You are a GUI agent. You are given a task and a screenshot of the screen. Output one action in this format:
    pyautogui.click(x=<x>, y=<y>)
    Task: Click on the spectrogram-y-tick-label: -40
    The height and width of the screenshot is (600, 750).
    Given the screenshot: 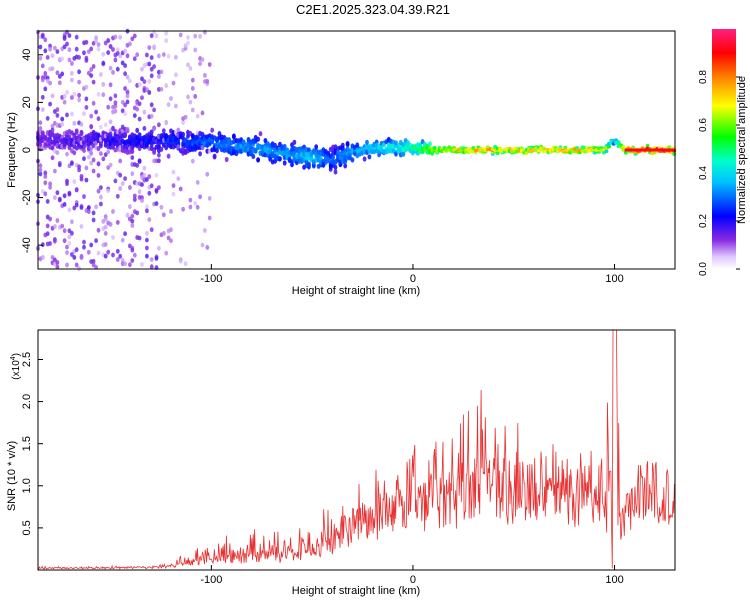 What is the action you would take?
    pyautogui.click(x=27, y=245)
    